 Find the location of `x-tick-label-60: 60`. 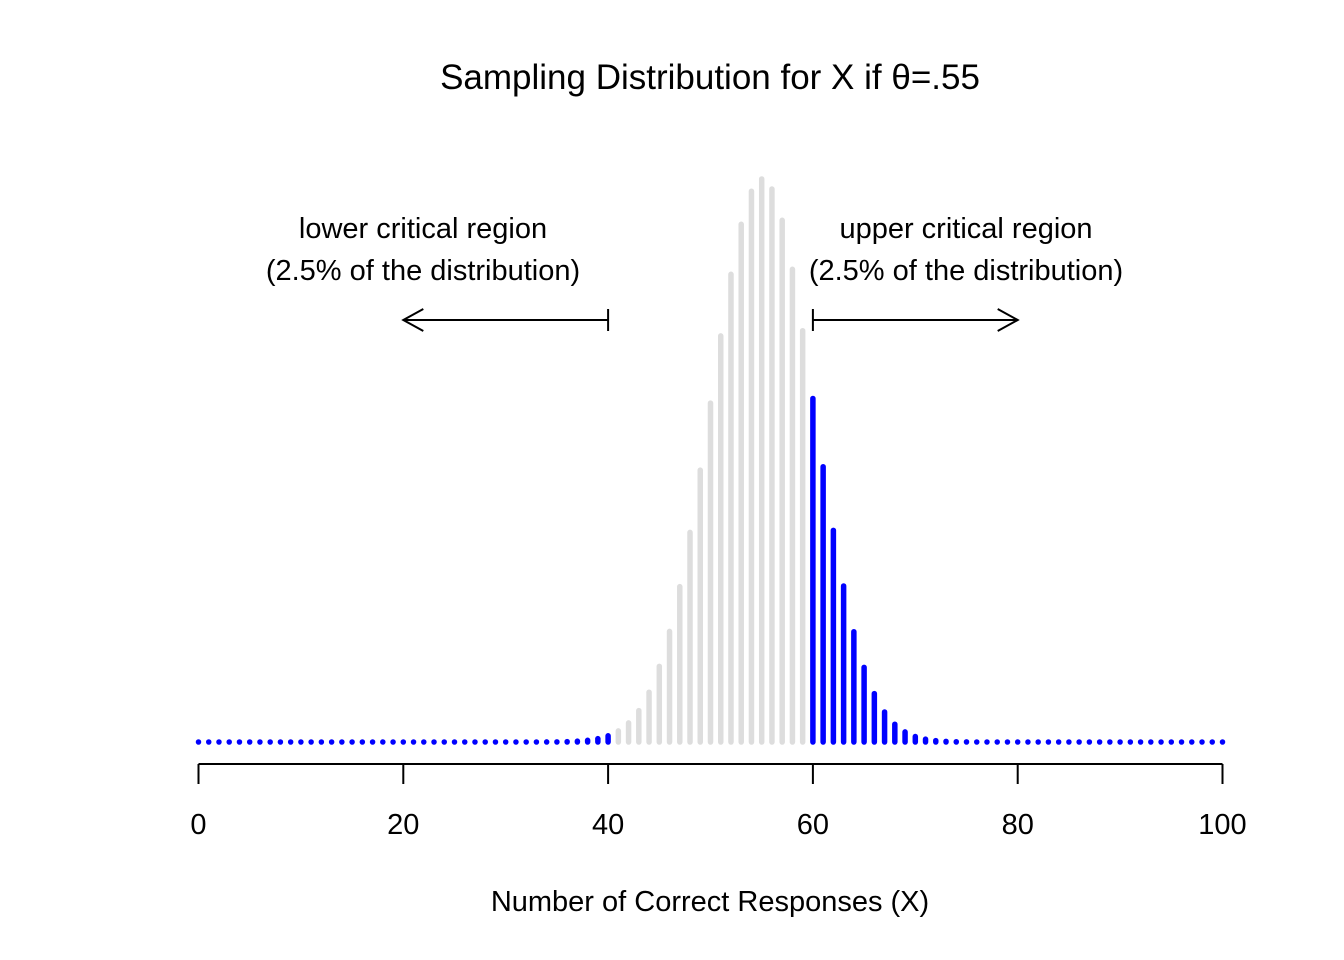

x-tick-label-60: 60 is located at coordinates (813, 825).